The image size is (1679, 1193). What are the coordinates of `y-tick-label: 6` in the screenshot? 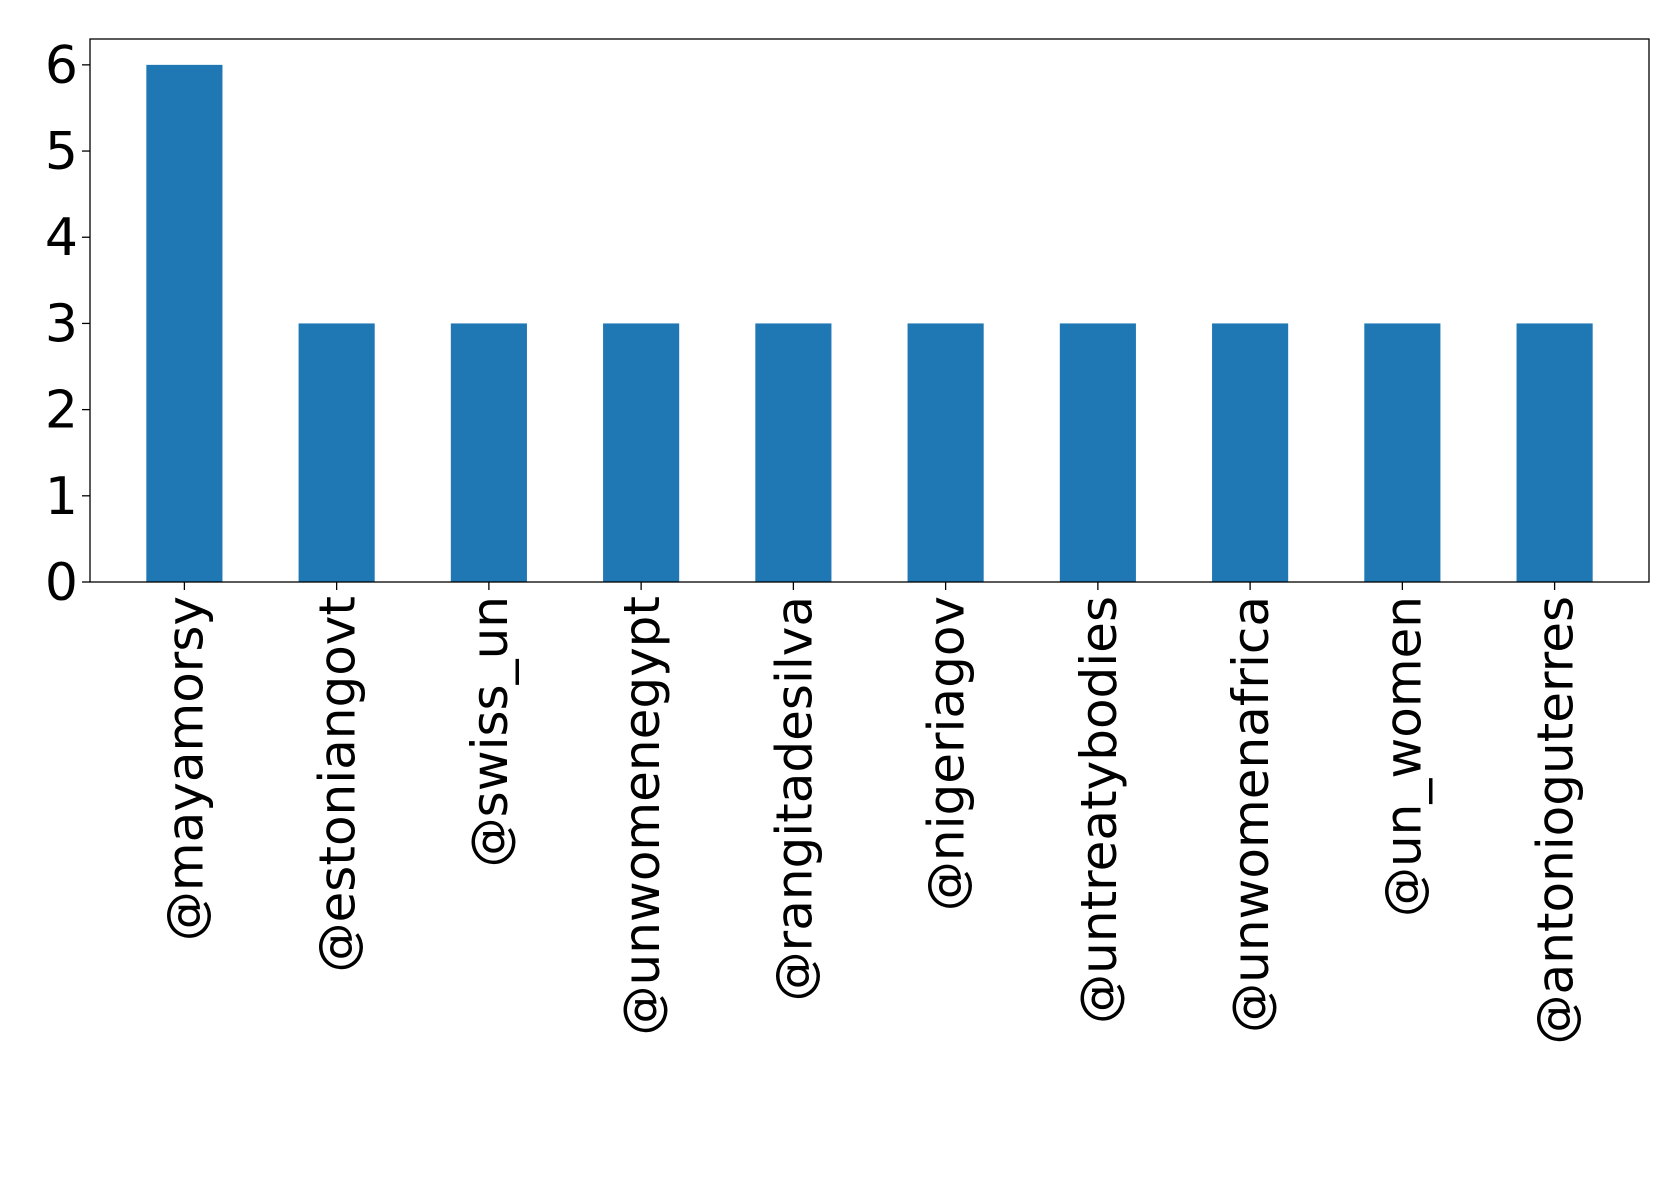 It's located at (61, 66).